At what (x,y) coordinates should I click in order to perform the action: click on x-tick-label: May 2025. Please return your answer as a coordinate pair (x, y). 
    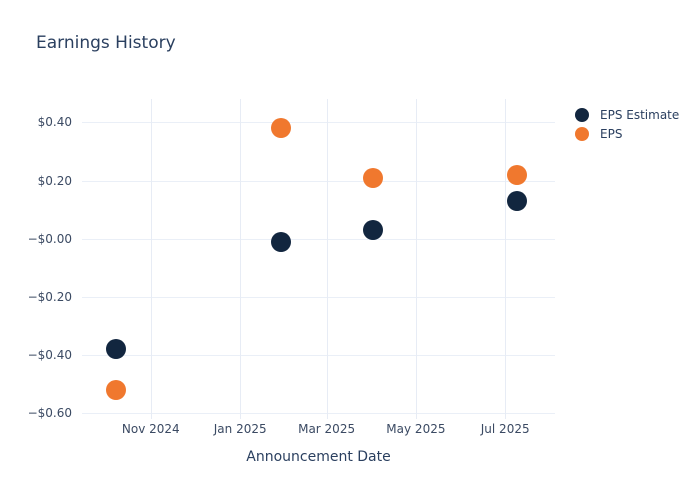
    Looking at the image, I should click on (416, 429).